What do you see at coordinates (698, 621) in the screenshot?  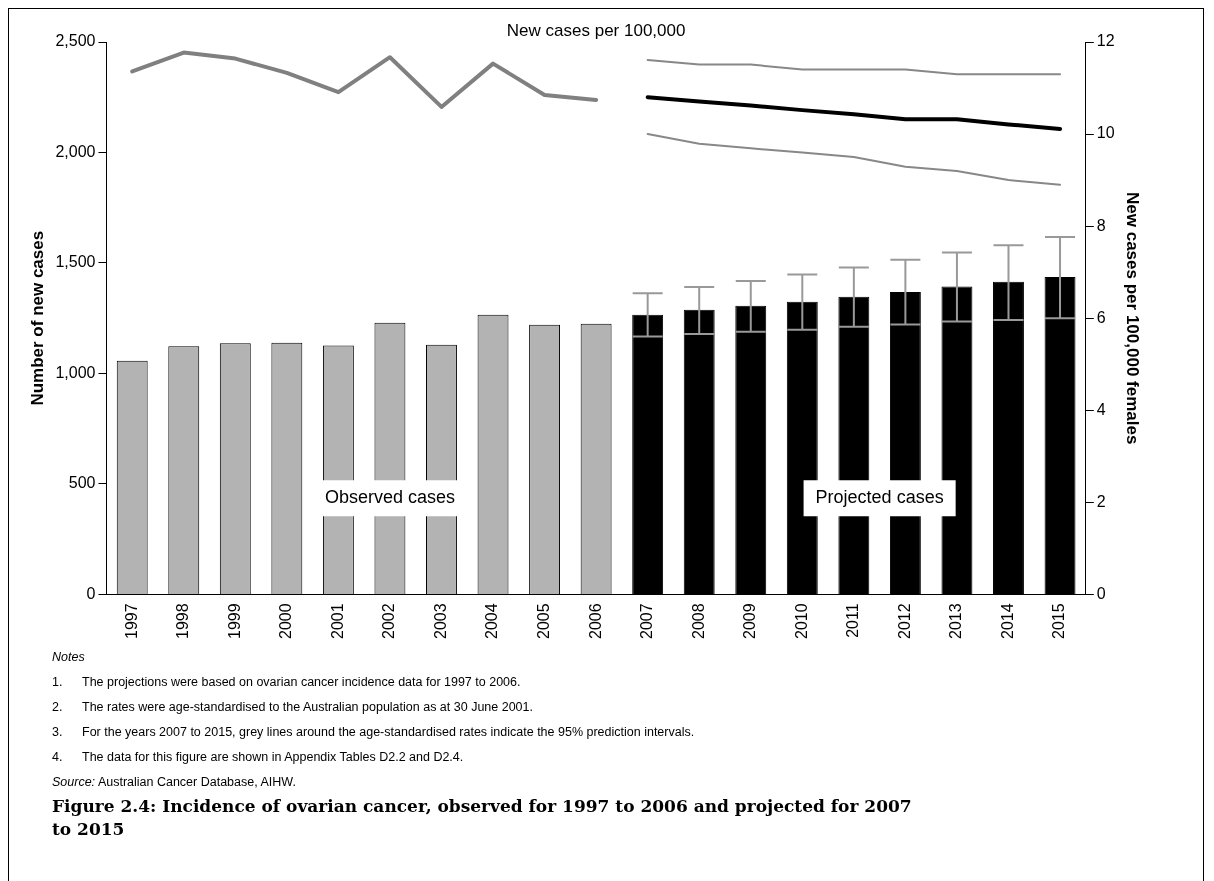 I see `x-tick-label: 2008` at bounding box center [698, 621].